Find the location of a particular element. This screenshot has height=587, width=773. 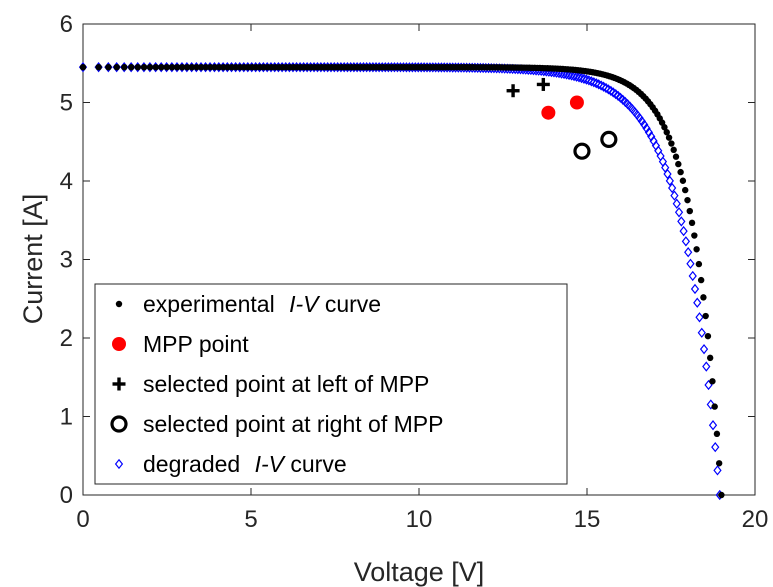

y-tick-label: 1 is located at coordinates (66, 417).